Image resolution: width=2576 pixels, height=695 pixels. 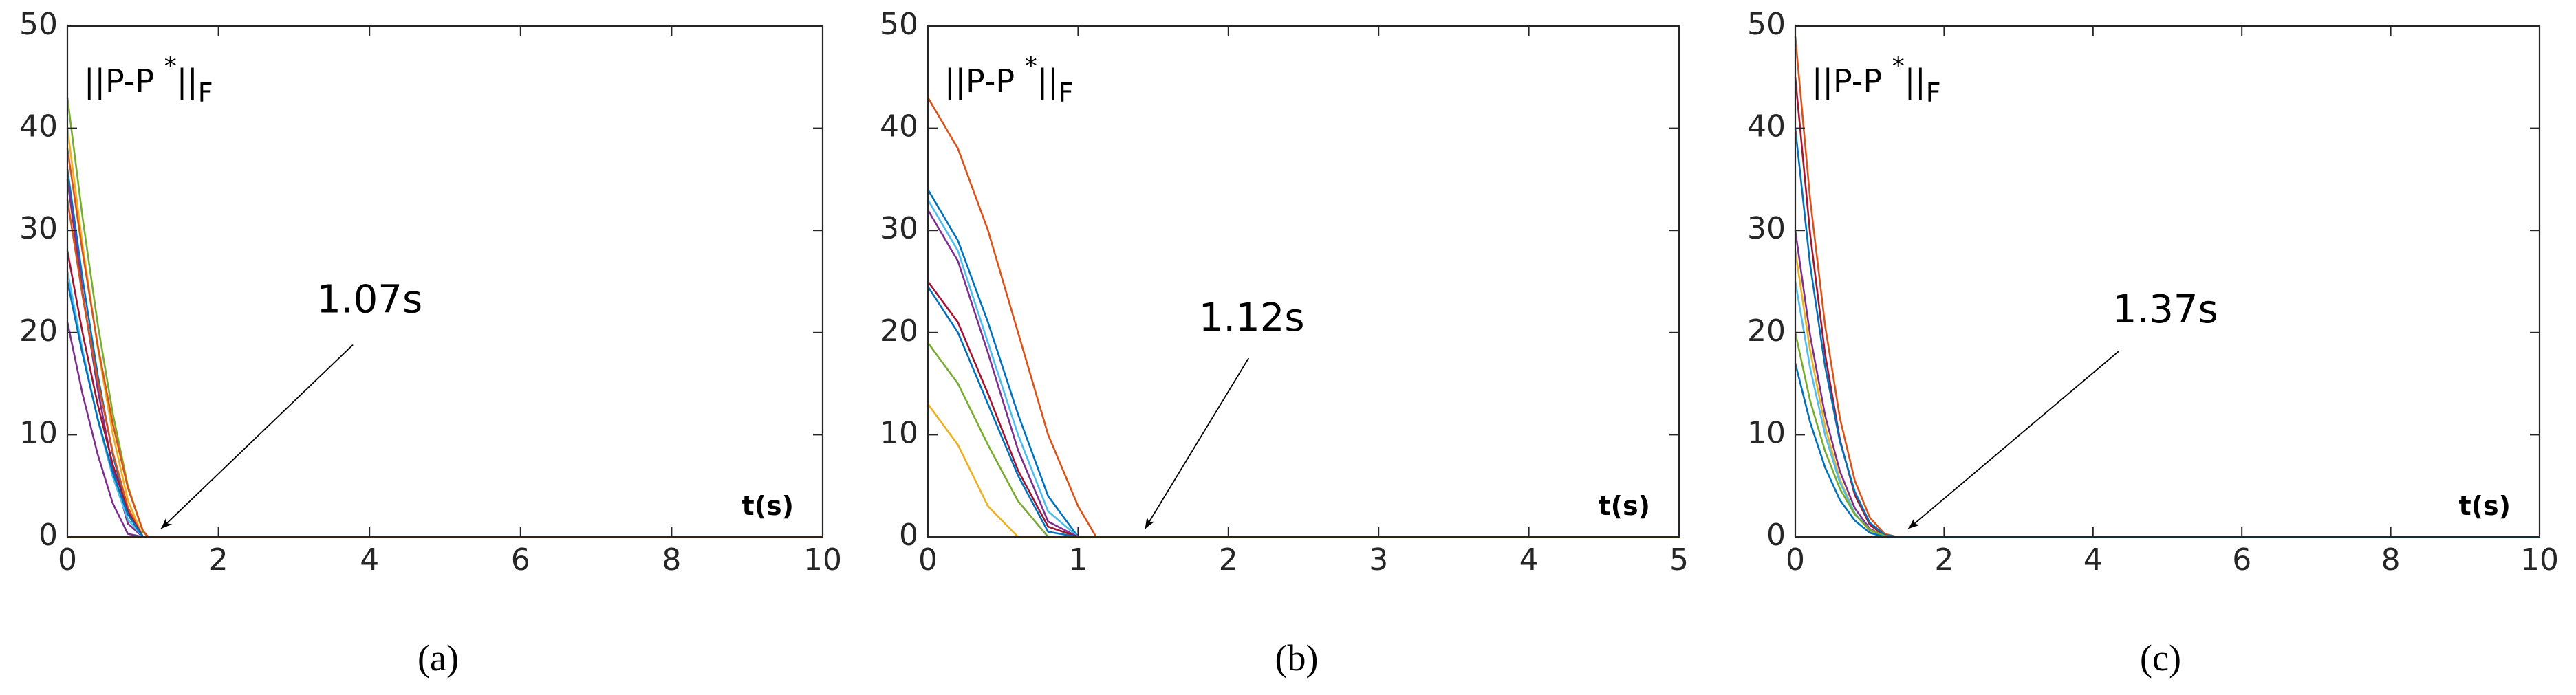 What do you see at coordinates (2165, 309) in the screenshot?
I see `annotation: 1.37s` at bounding box center [2165, 309].